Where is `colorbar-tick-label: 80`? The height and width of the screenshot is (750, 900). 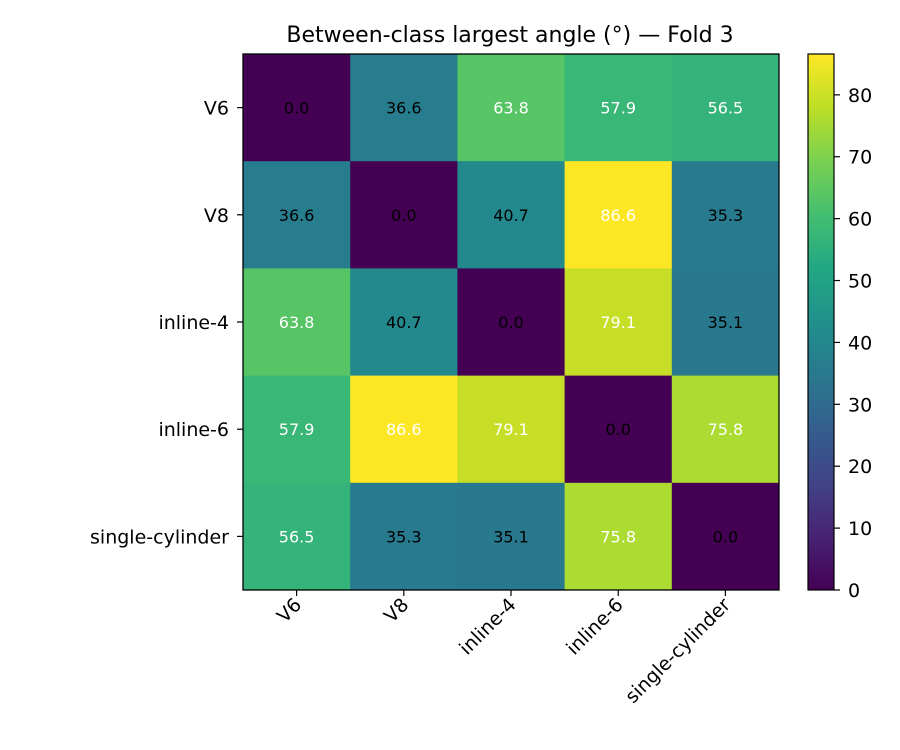
colorbar-tick-label: 80 is located at coordinates (860, 96).